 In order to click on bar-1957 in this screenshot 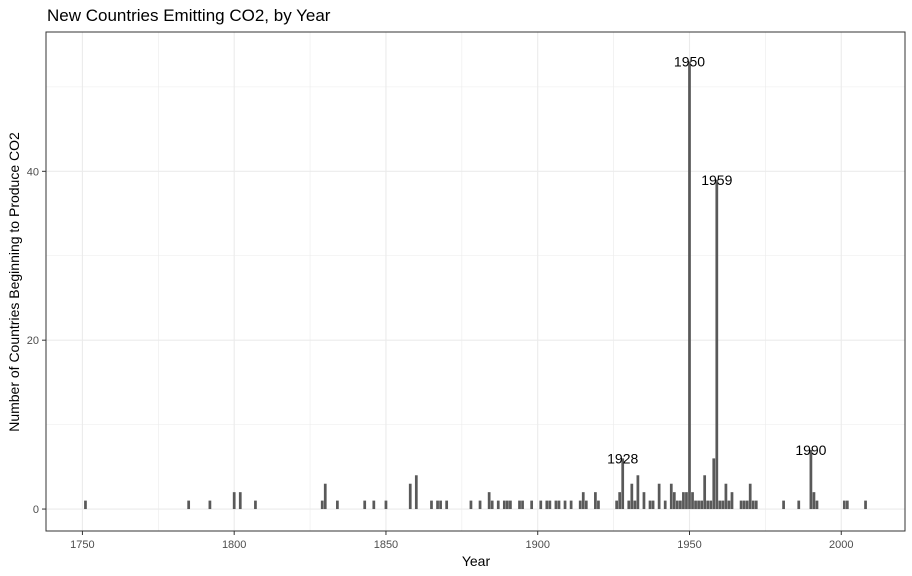, I will do `click(711, 505)`.